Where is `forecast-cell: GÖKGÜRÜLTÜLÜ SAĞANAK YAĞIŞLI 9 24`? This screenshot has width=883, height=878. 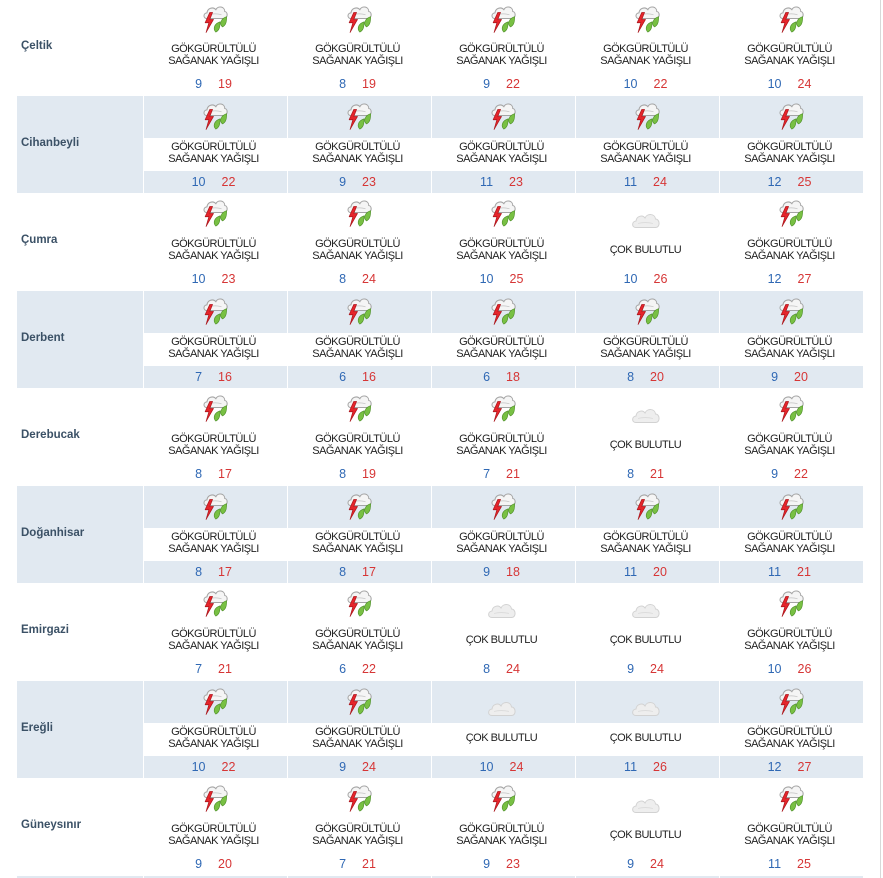
forecast-cell: GÖKGÜRÜLTÜLÜ SAĞANAK YAĞIŞLI 9 24 is located at coordinates (359, 729).